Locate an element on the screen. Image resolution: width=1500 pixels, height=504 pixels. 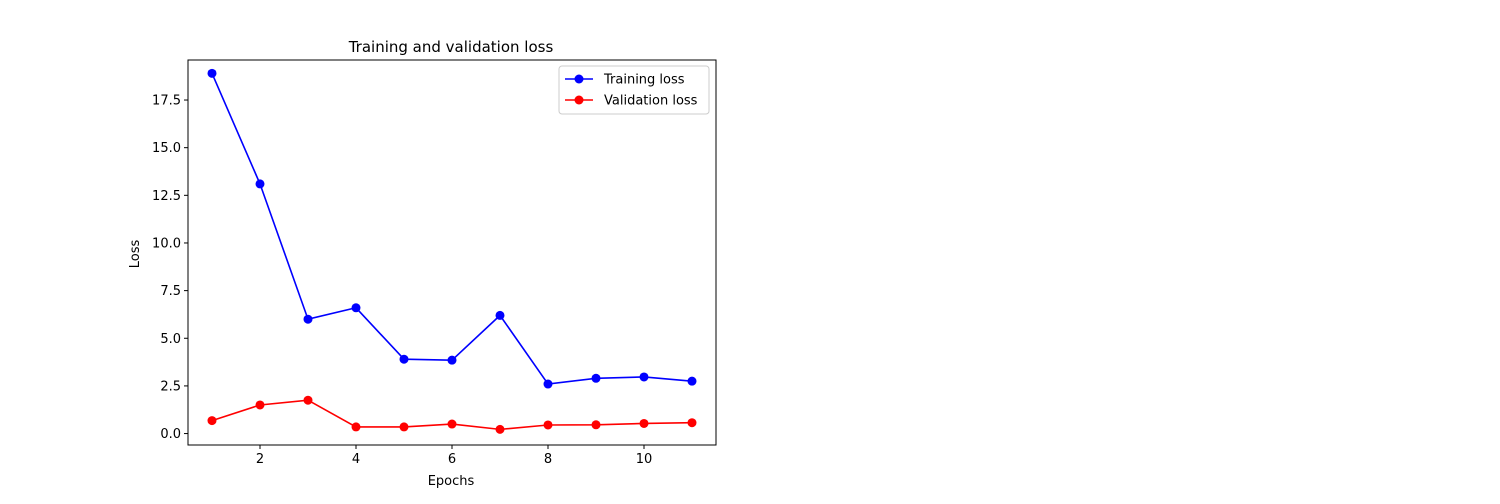
y-tick-label: 12.5 is located at coordinates (166, 196).